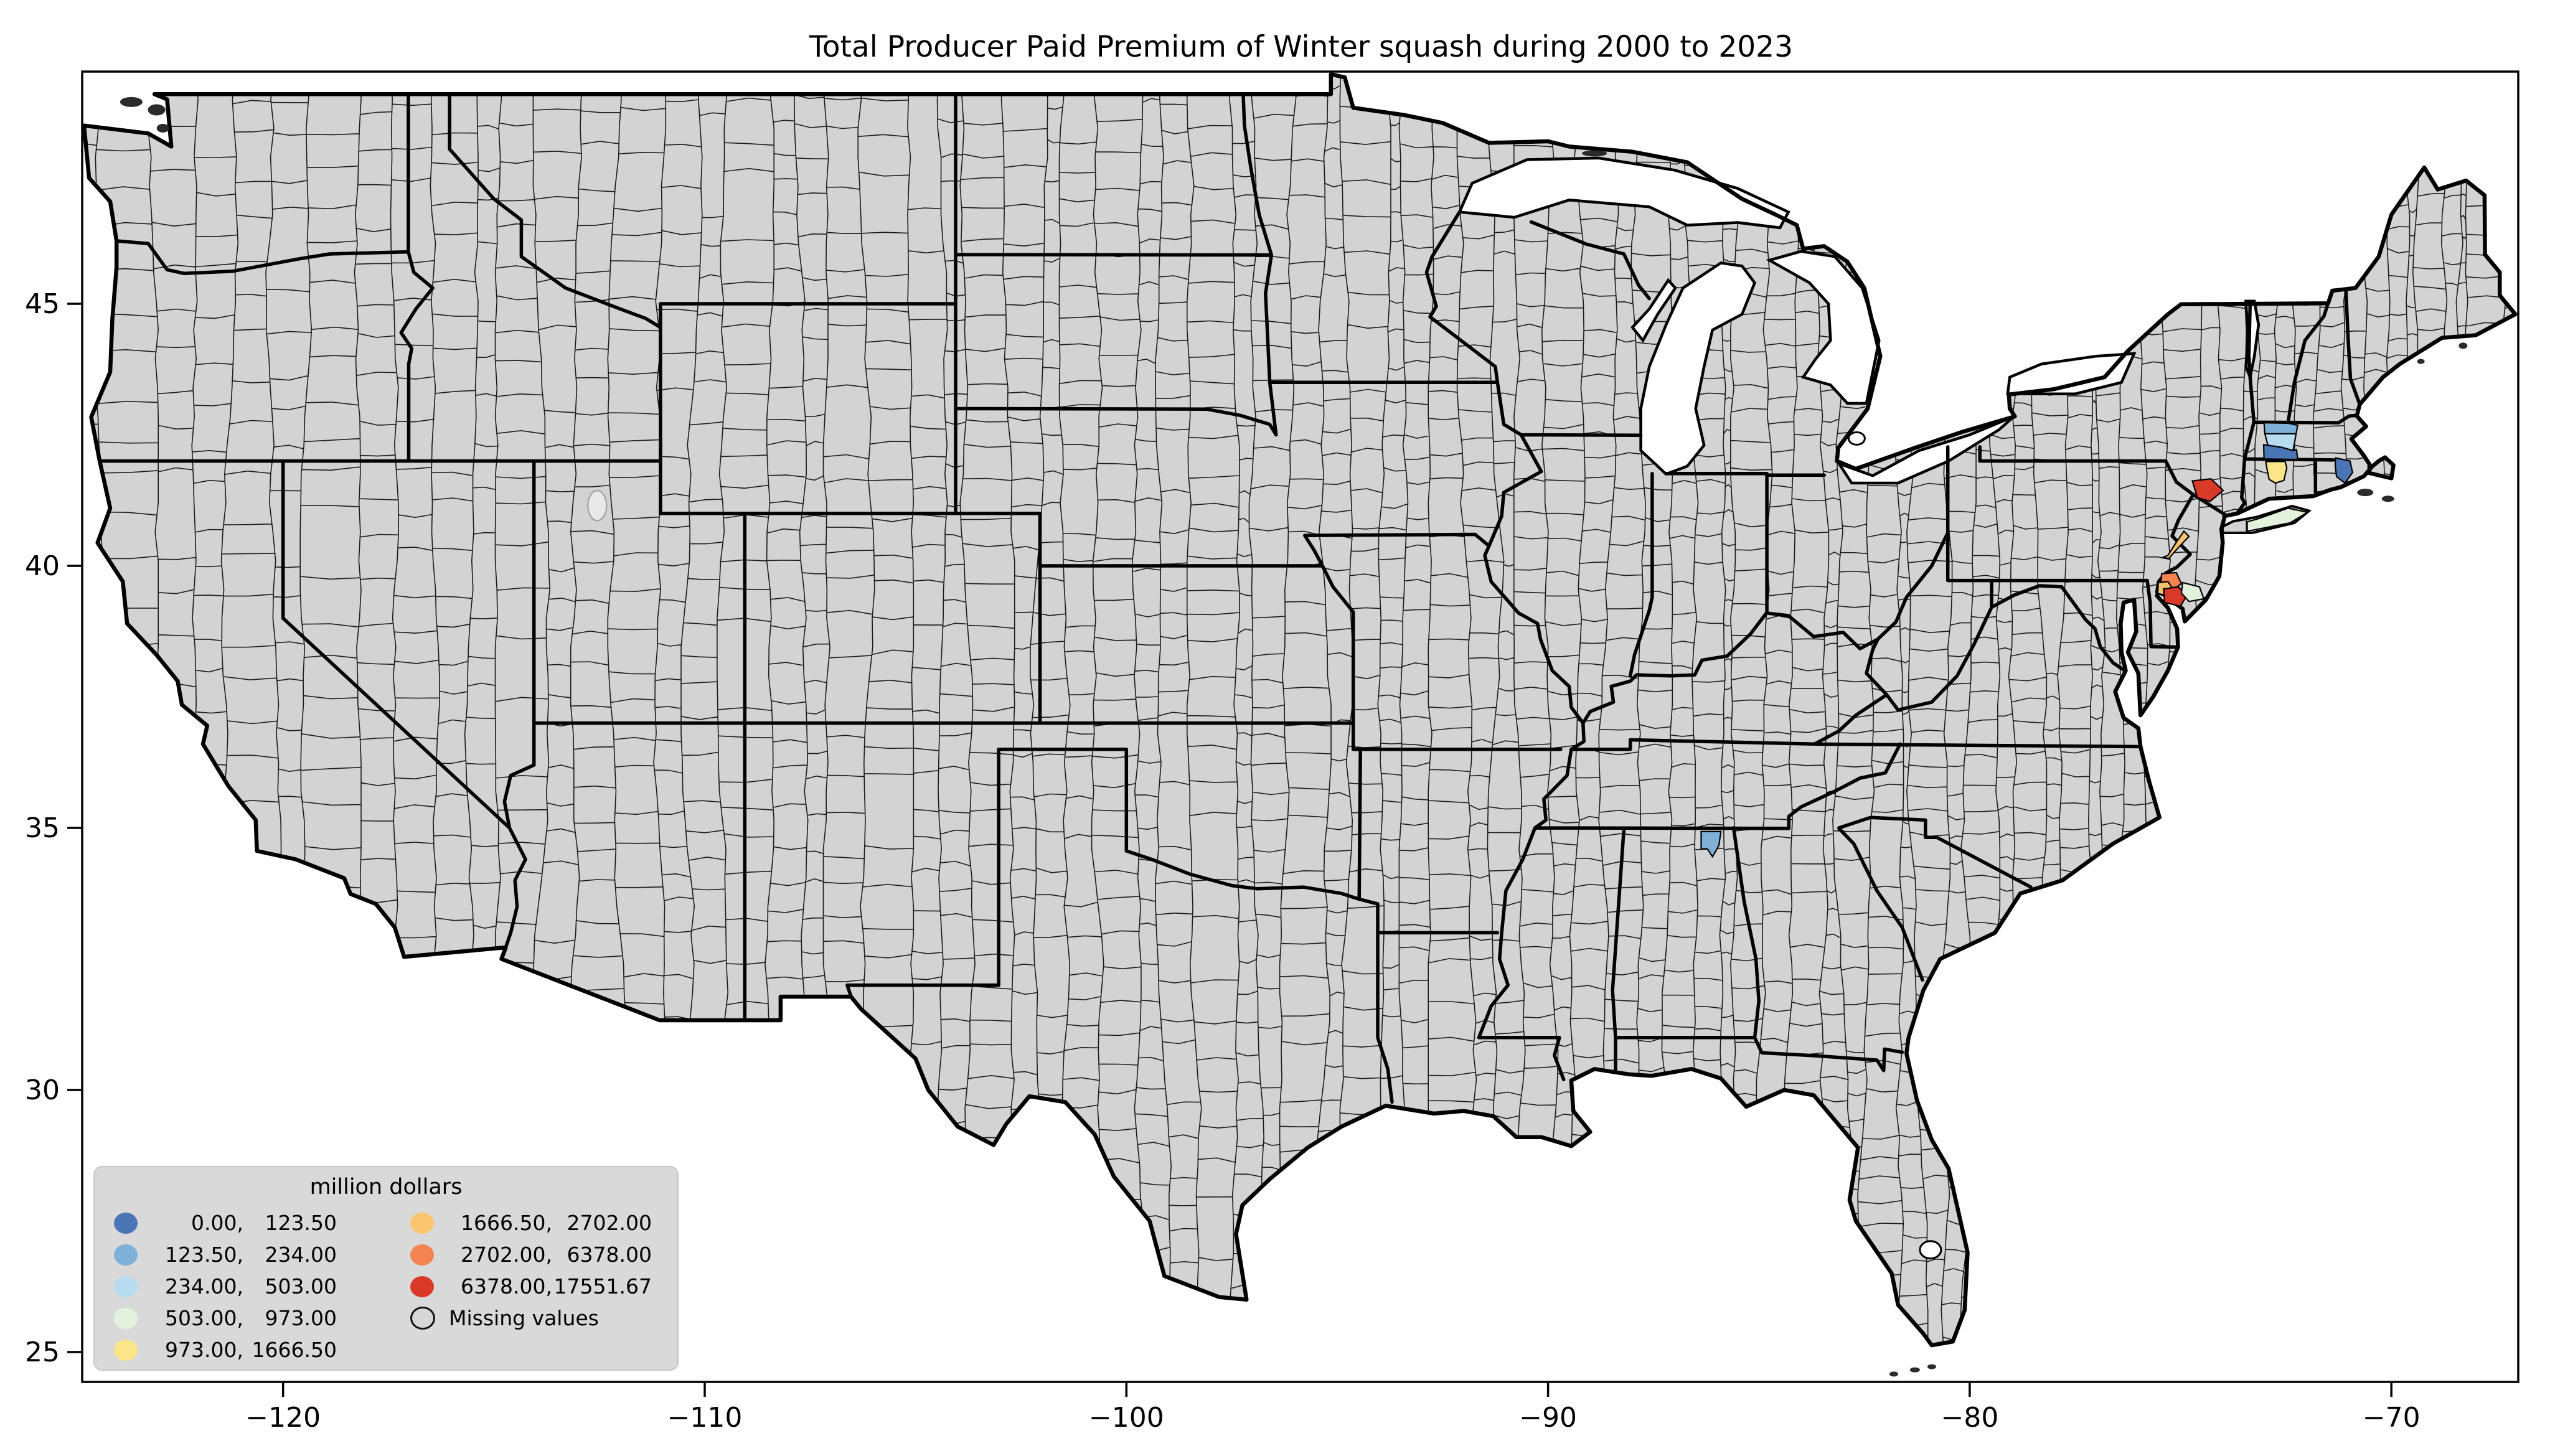 Image resolution: width=2550 pixels, height=1456 pixels. What do you see at coordinates (1126, 1418) in the screenshot?
I see `x-tick-label: −100` at bounding box center [1126, 1418].